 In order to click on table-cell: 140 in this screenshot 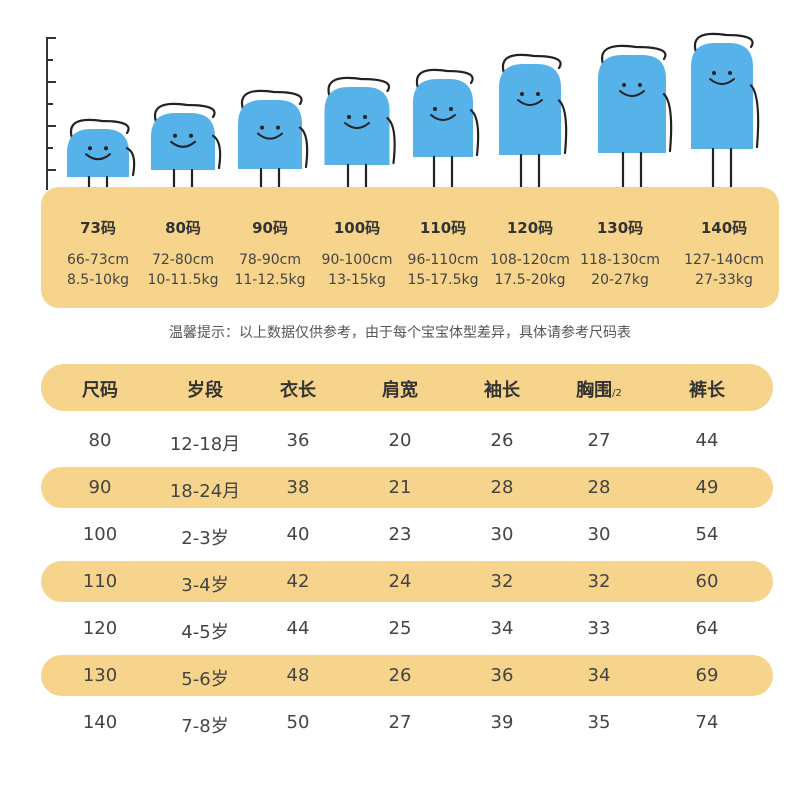, I will do `click(100, 722)`.